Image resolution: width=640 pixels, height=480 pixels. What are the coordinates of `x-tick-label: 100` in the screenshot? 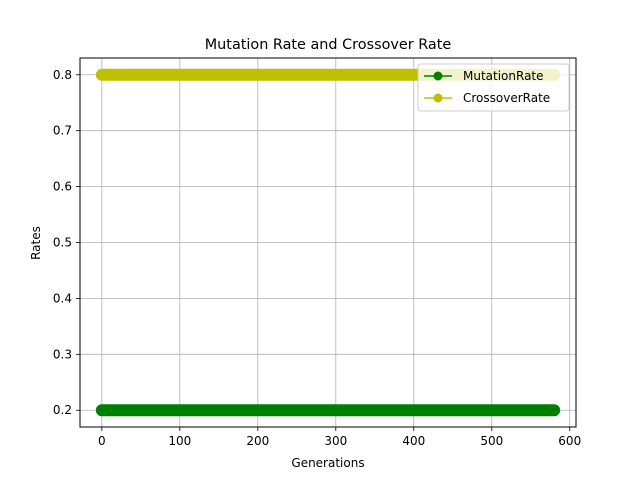 It's located at (179, 441).